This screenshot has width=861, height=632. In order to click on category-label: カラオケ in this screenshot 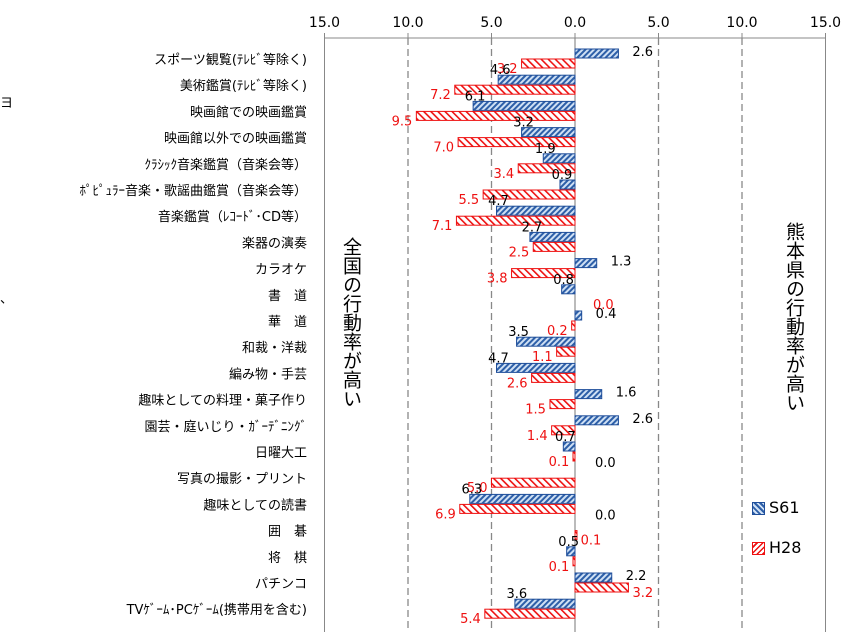, I will do `click(281, 270)`.